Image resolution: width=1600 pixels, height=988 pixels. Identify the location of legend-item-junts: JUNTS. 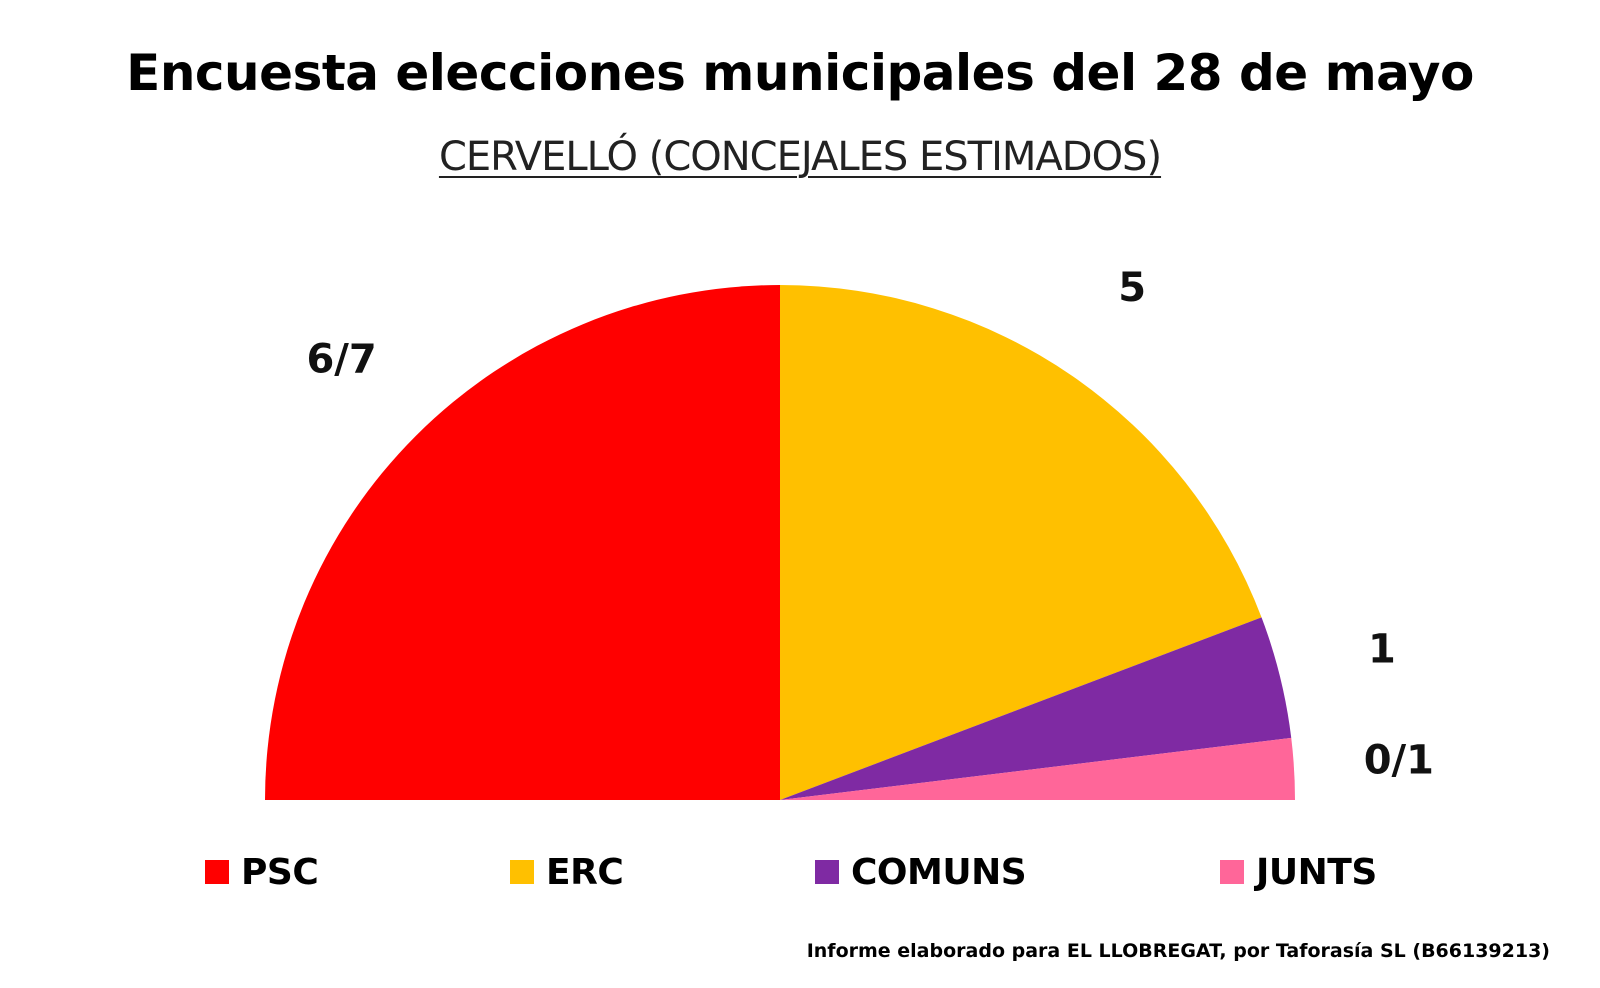
(1298, 872).